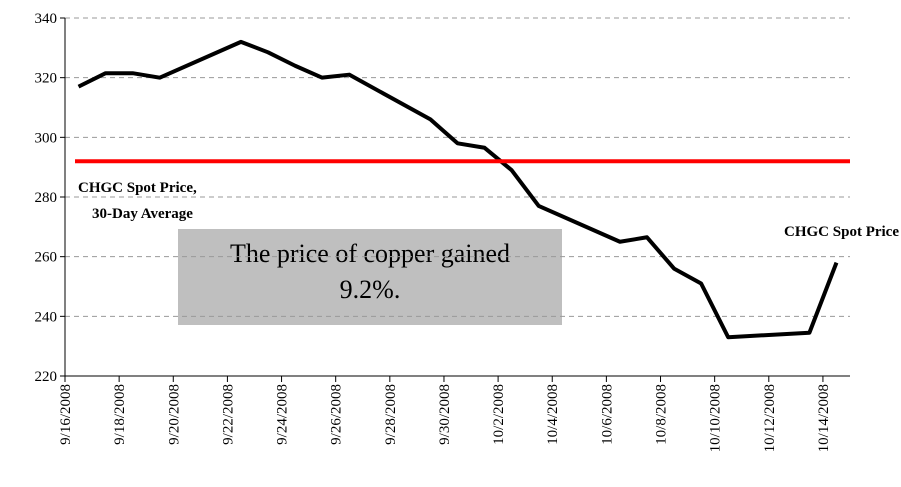  Describe the element at coordinates (370, 253) in the screenshot. I see `annotation: The price of copper gained` at that location.